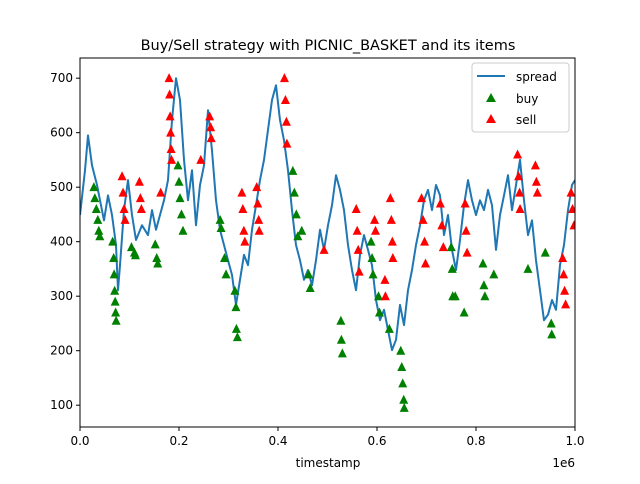  I want to click on x-offset-label: 1e6, so click(563, 463).